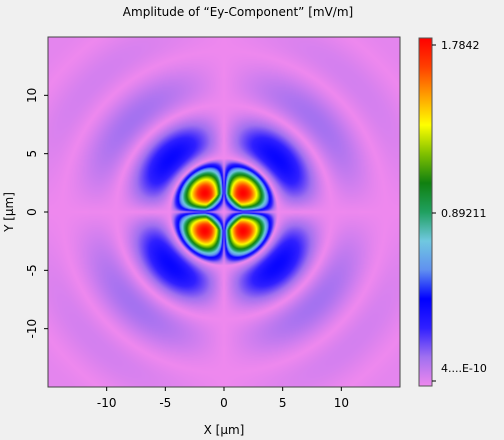 This screenshot has height=440, width=504. What do you see at coordinates (425, 212) in the screenshot?
I see `colorbar-gradient` at bounding box center [425, 212].